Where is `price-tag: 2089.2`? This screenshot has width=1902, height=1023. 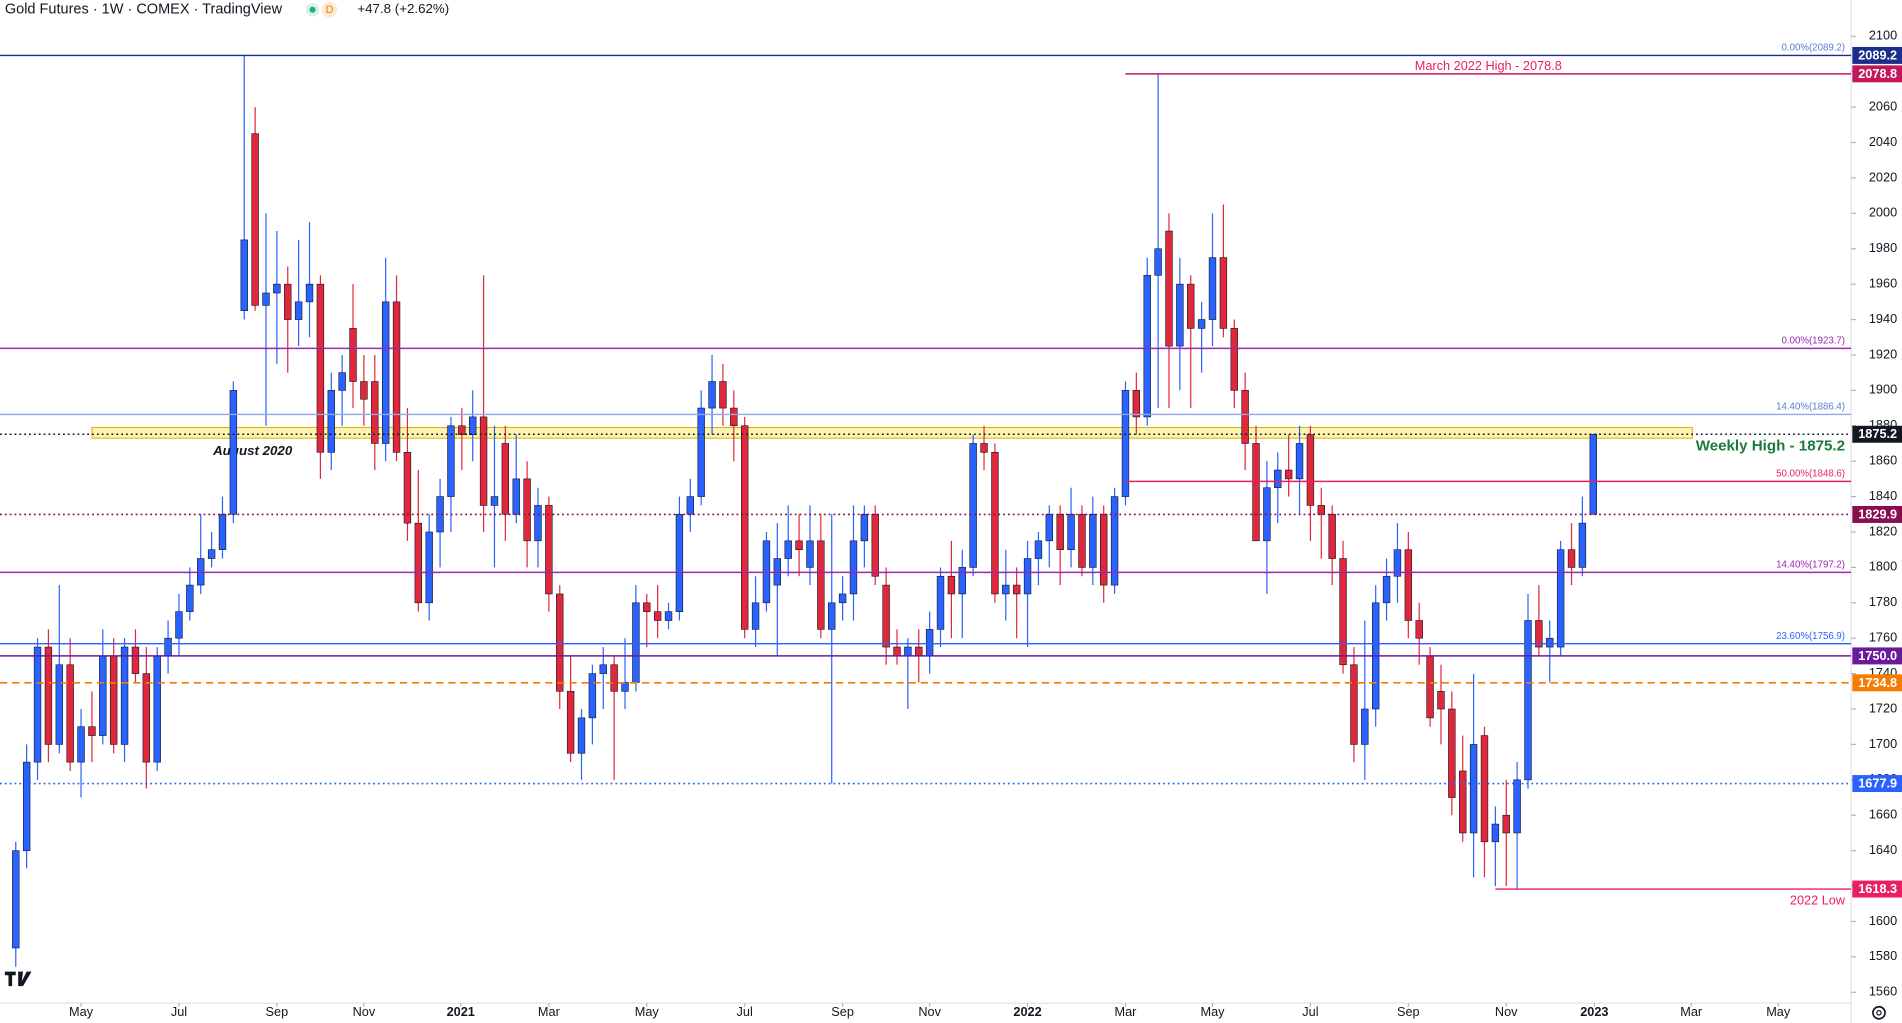 price-tag: 2089.2 is located at coordinates (1877, 54).